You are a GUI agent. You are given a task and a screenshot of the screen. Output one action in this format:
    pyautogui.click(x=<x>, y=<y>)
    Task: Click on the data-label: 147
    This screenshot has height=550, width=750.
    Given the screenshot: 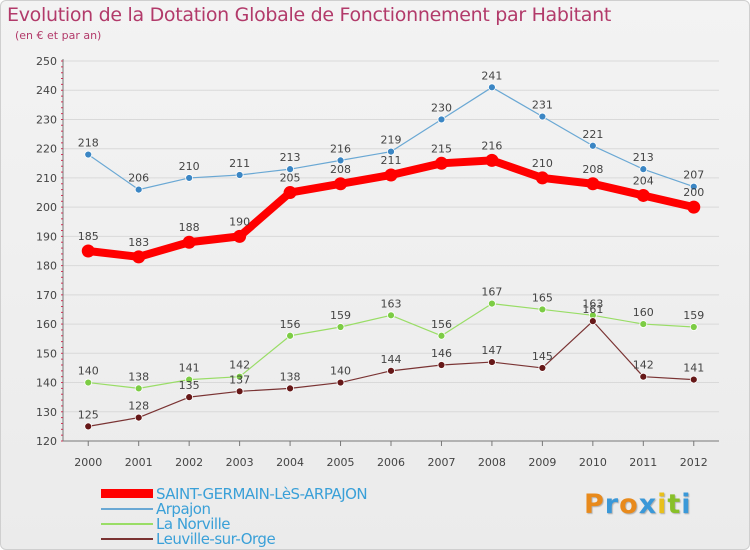 What is the action you would take?
    pyautogui.click(x=491, y=350)
    